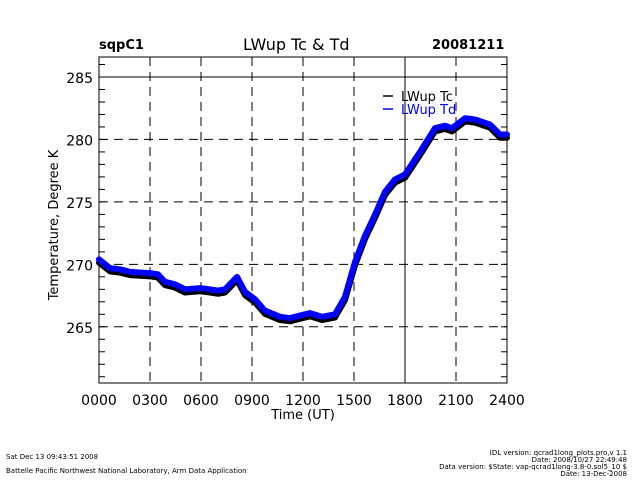  What do you see at coordinates (354, 401) in the screenshot?
I see `x-tick-label: 1500` at bounding box center [354, 401].